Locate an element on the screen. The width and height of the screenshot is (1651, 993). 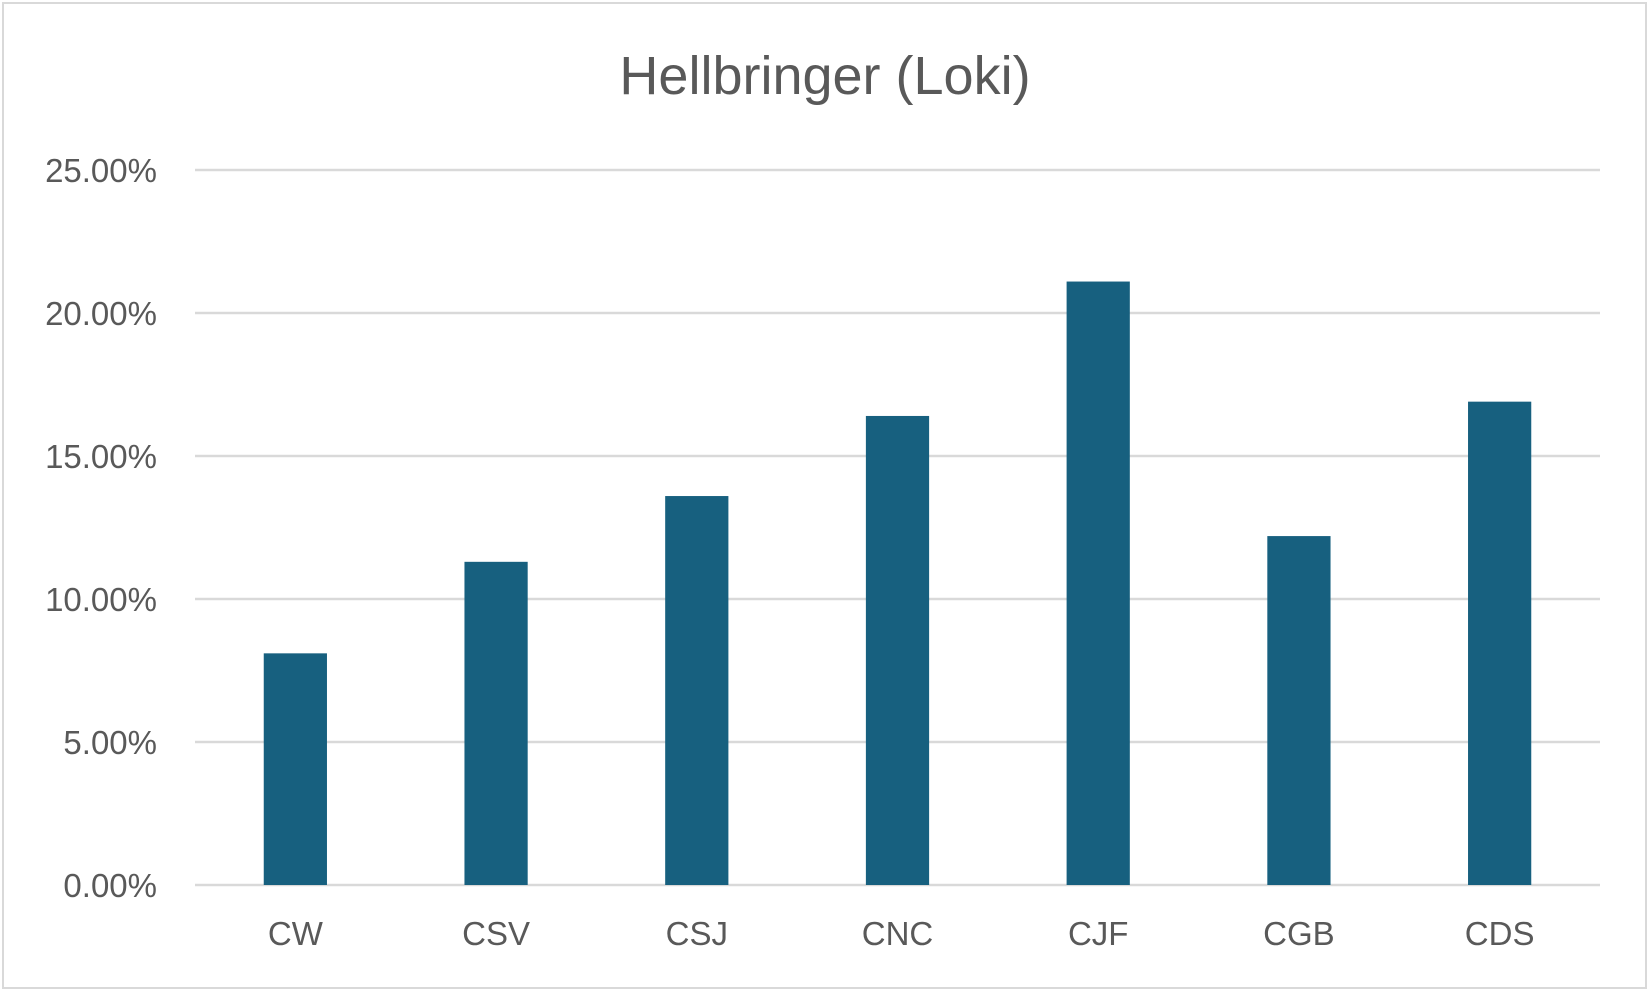
bar-cds is located at coordinates (1500, 643).